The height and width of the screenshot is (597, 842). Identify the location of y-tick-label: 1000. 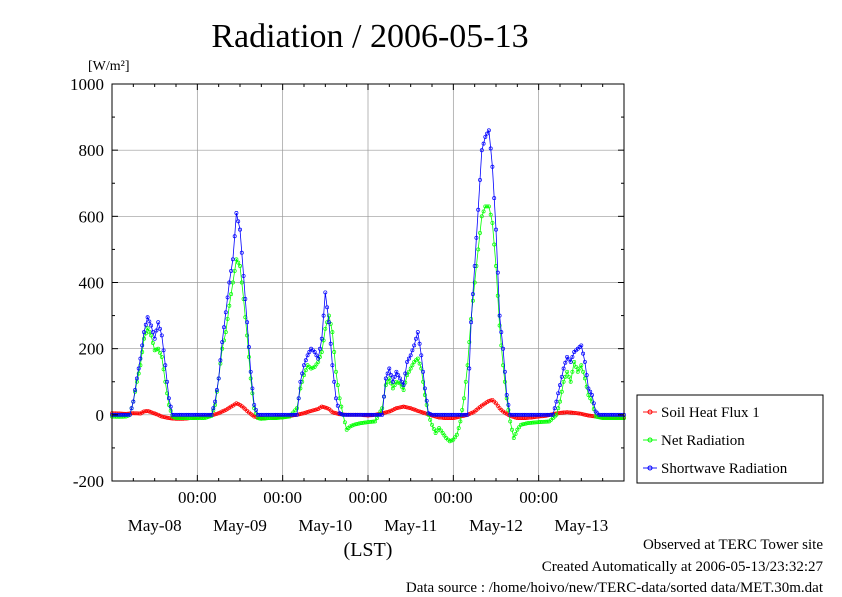
(87, 84).